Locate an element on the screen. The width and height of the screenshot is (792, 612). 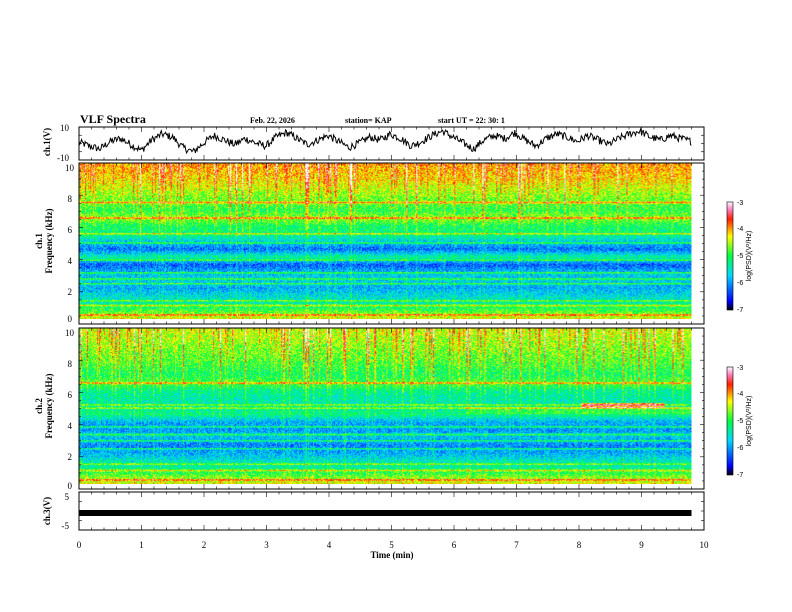
ch1-panel: ch.1(V) 10 -10 is located at coordinates (367, 143).